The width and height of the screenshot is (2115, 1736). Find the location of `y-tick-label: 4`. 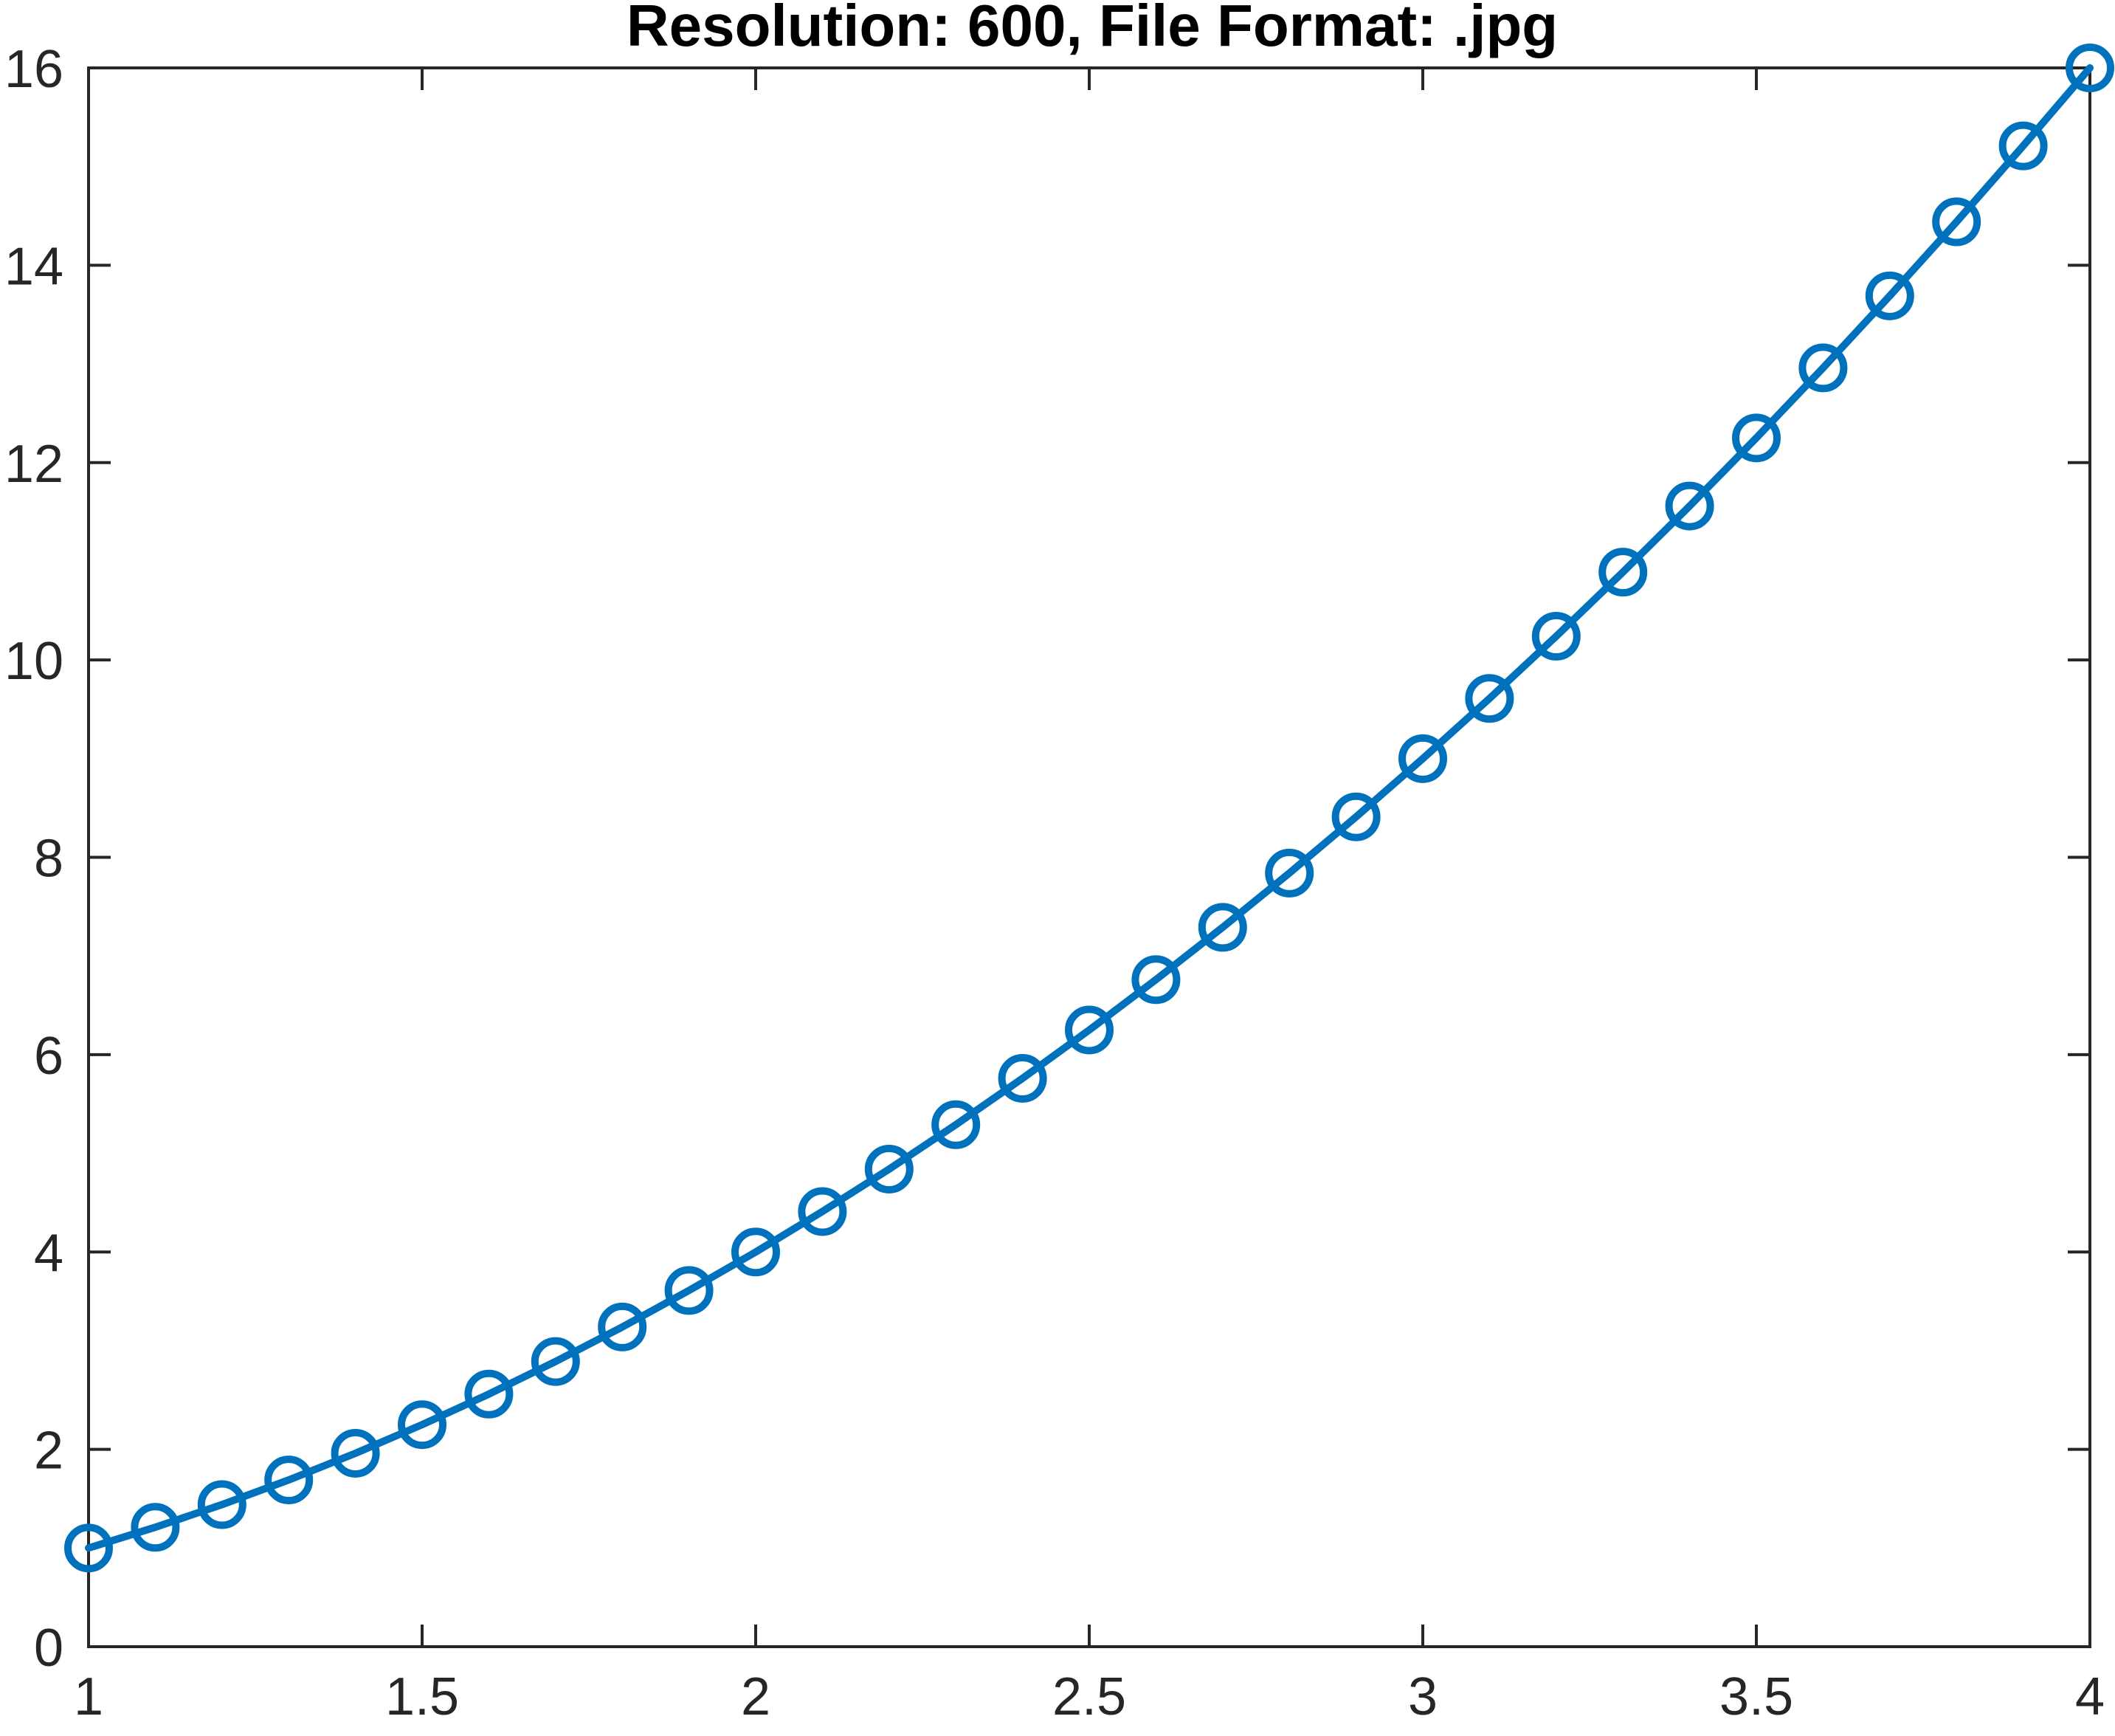

y-tick-label: 4 is located at coordinates (48, 1253).